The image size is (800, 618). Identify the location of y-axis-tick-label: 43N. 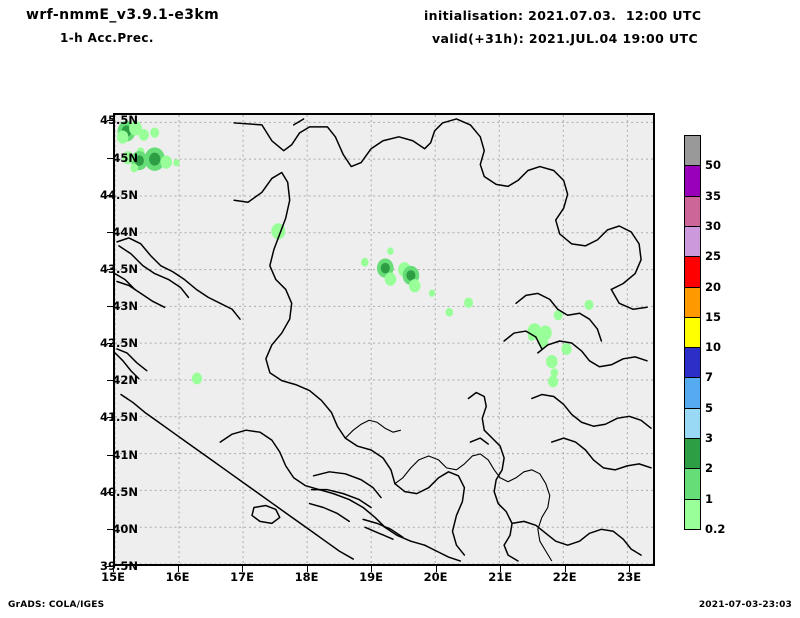
(125, 306).